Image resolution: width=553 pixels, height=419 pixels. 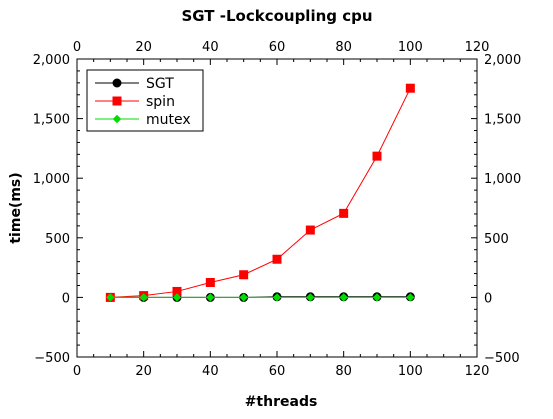 I want to click on legend-marker-mutex, so click(x=117, y=119).